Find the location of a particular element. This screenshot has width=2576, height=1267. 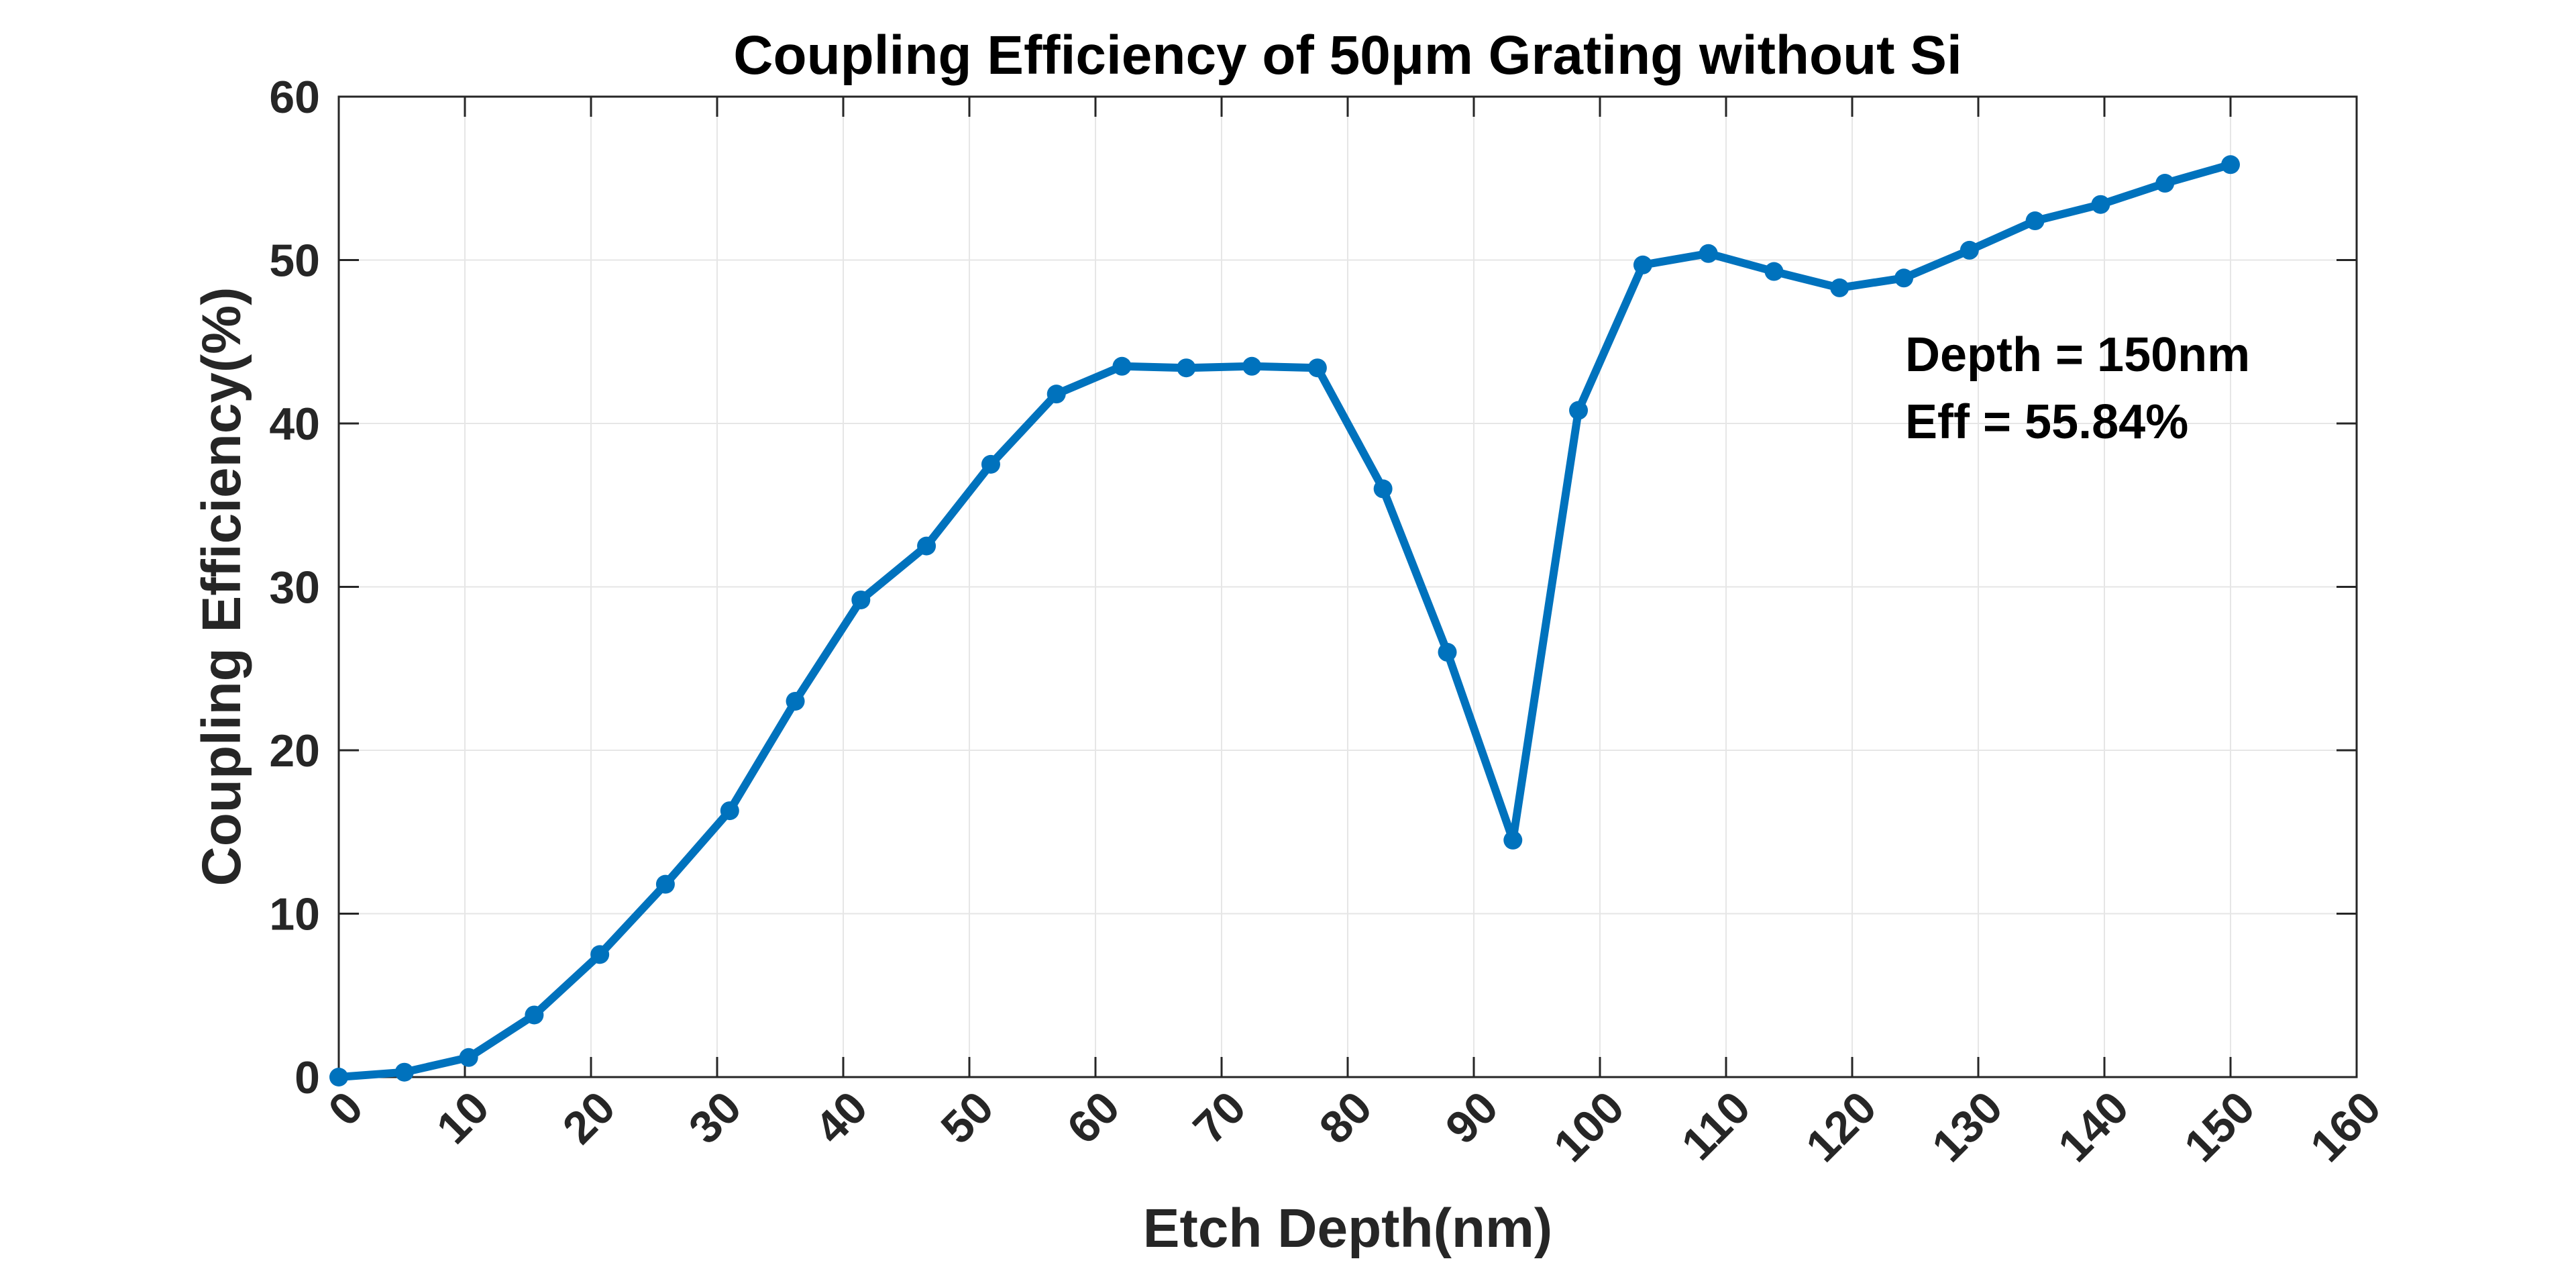

x-tick-label: 40 is located at coordinates (841, 1118).